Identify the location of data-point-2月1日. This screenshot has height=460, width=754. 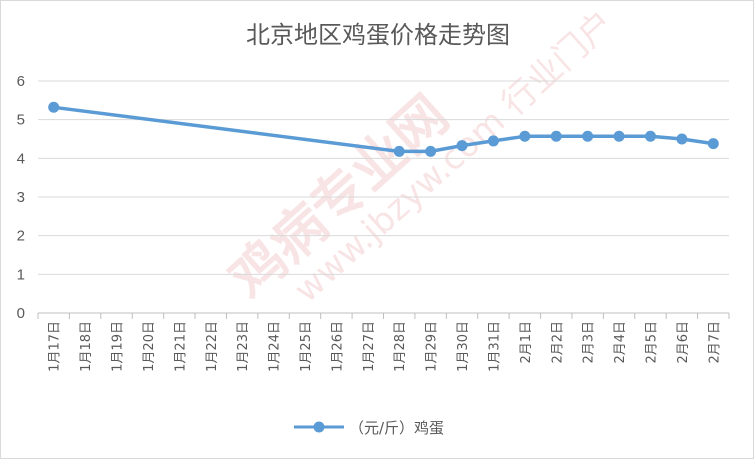
(525, 136).